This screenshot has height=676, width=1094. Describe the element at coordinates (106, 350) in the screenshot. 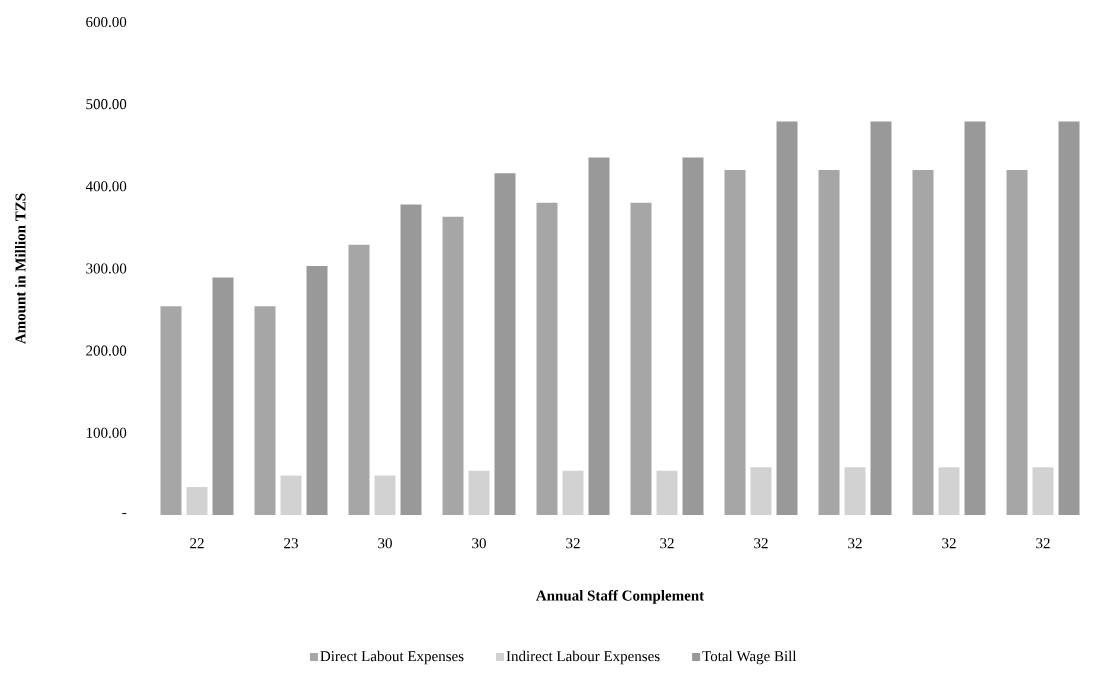

I see `y-tick-label: 200.00` at that location.